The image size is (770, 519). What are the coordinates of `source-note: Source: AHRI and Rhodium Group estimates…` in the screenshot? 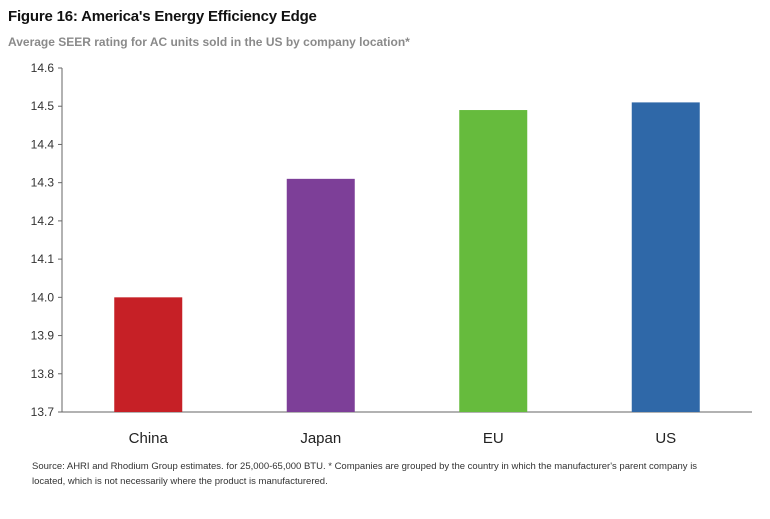 It's located at (365, 474).